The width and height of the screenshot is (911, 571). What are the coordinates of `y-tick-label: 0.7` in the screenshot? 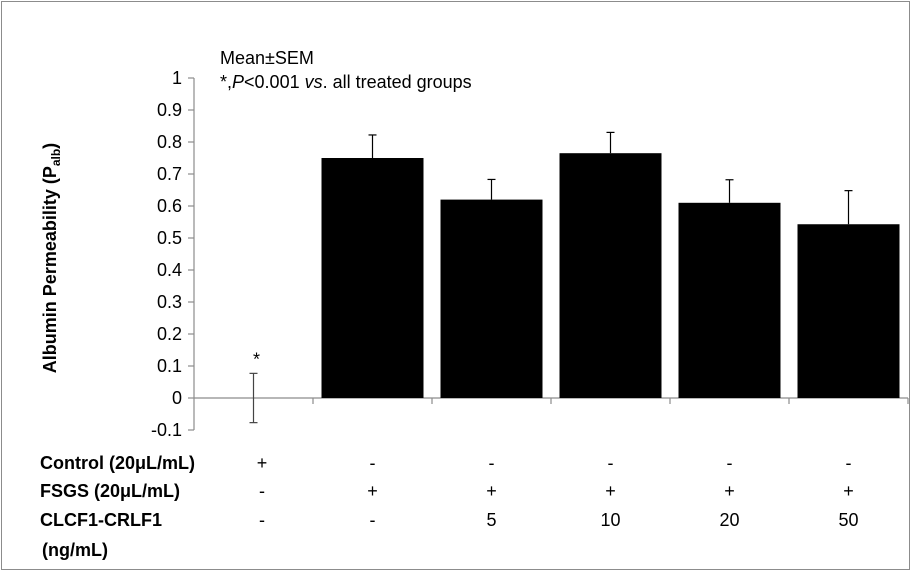 It's located at (169, 174).